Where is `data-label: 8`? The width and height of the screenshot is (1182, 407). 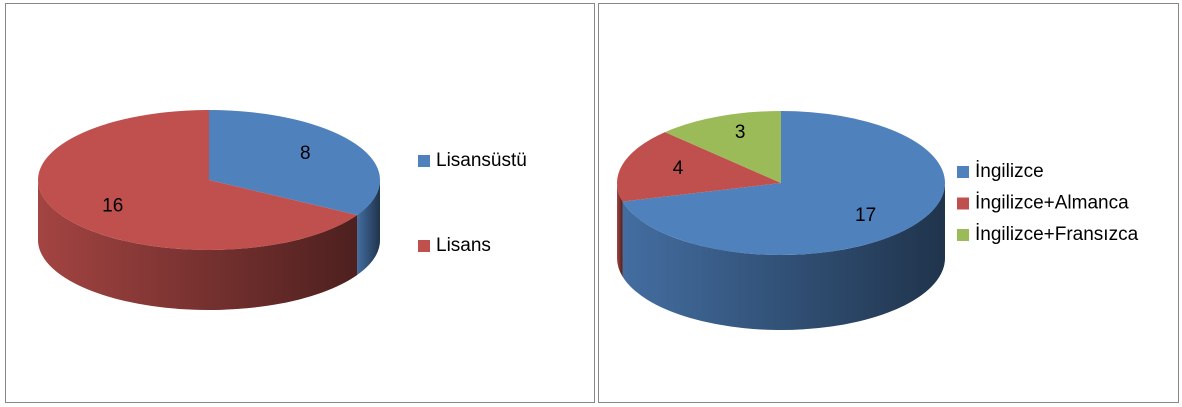
data-label: 8 is located at coordinates (305, 153).